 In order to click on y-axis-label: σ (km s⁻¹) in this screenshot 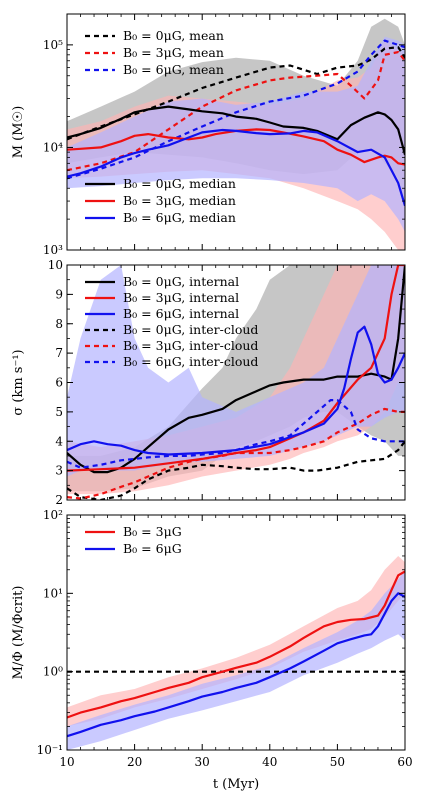, I will do `click(18, 382)`.